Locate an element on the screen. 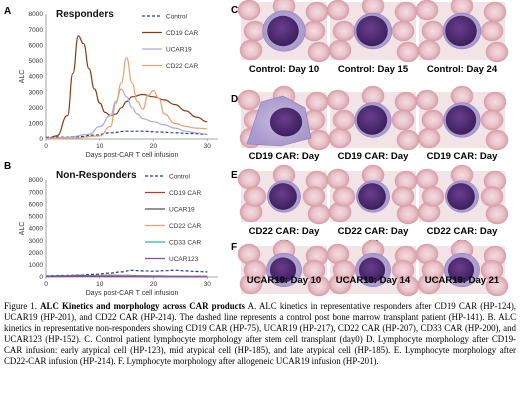  y-tick-label: 0 is located at coordinates (41, 139).